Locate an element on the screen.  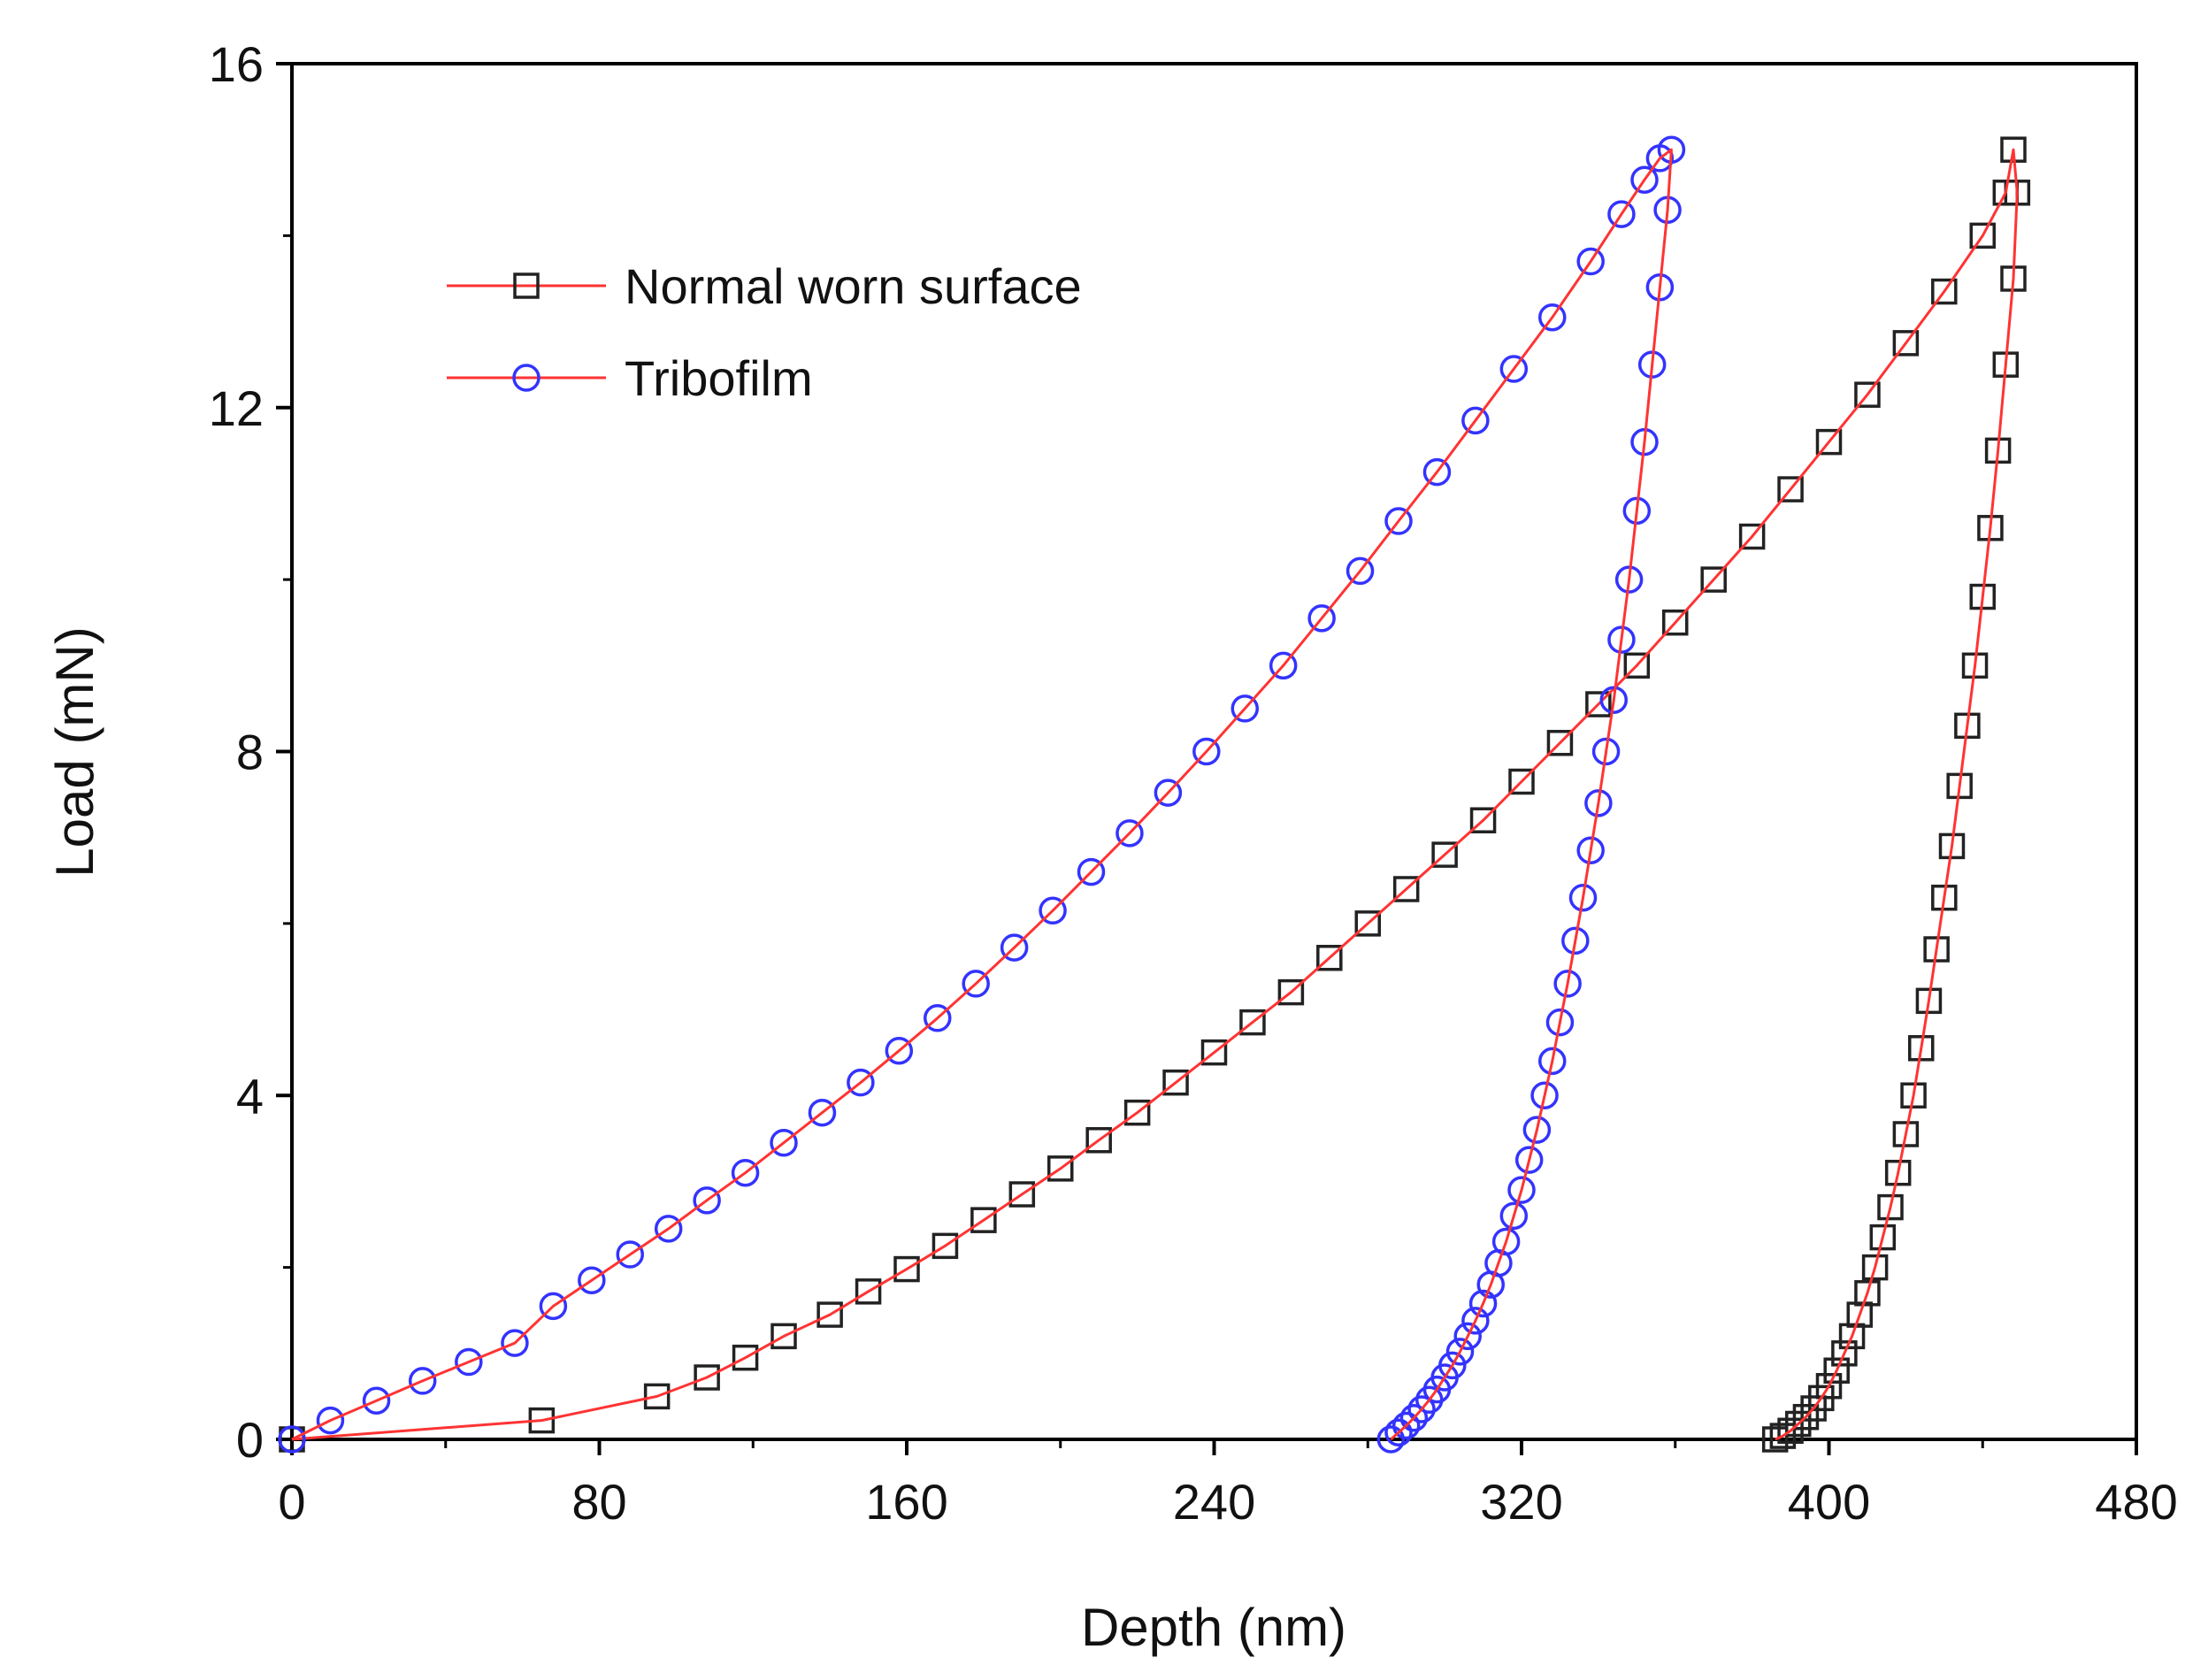
x-axis-title: Depth (nm) is located at coordinates (1213, 1627).